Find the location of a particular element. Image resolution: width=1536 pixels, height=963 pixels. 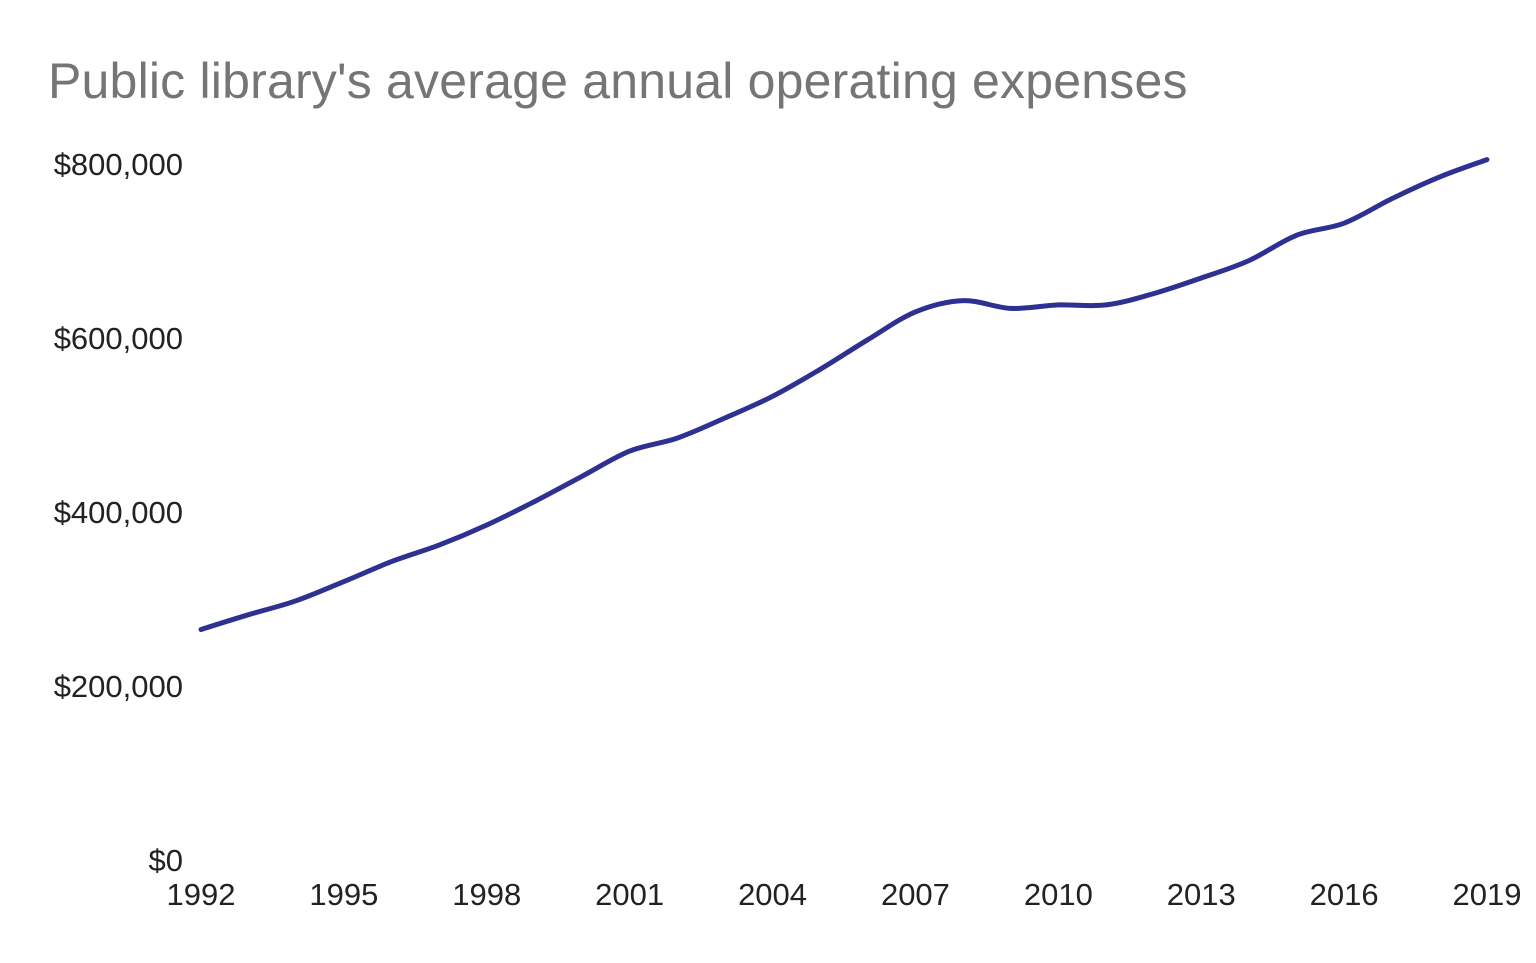

y-tick-label: $0 is located at coordinates (166, 860).